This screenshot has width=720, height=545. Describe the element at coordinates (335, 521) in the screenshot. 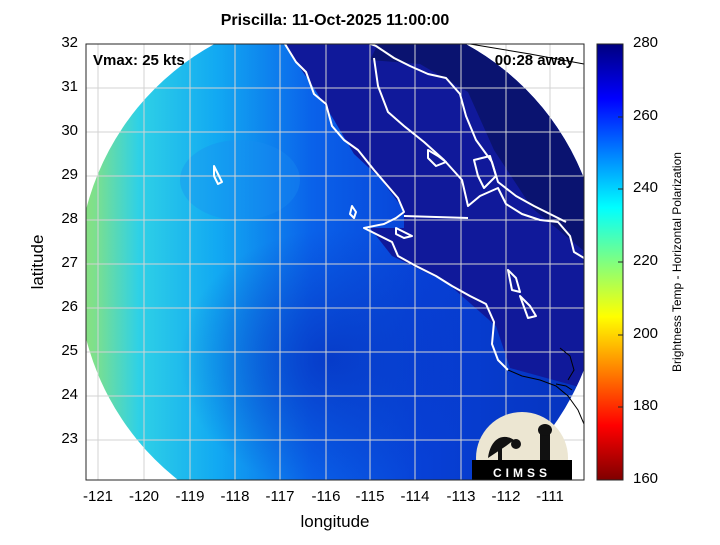

I see `x-axis-label: longitude` at that location.